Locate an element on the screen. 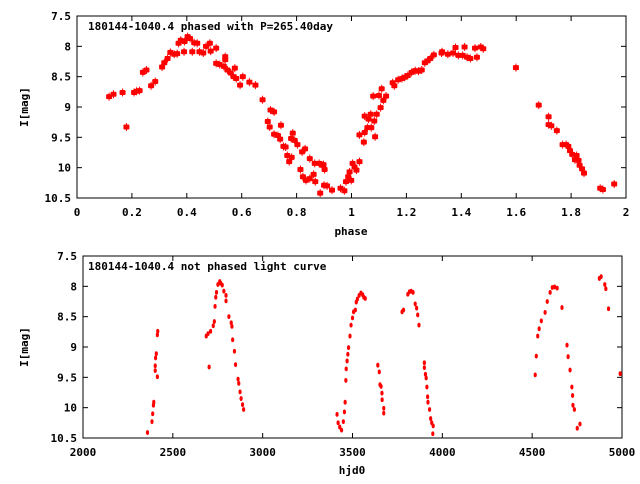 This screenshot has width=640, height=484. x-tick-label: 3500 is located at coordinates (352, 452).